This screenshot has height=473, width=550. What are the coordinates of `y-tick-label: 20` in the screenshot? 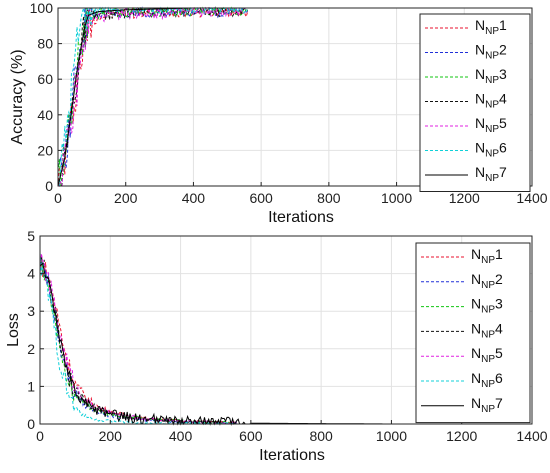 It's located at (45, 150).